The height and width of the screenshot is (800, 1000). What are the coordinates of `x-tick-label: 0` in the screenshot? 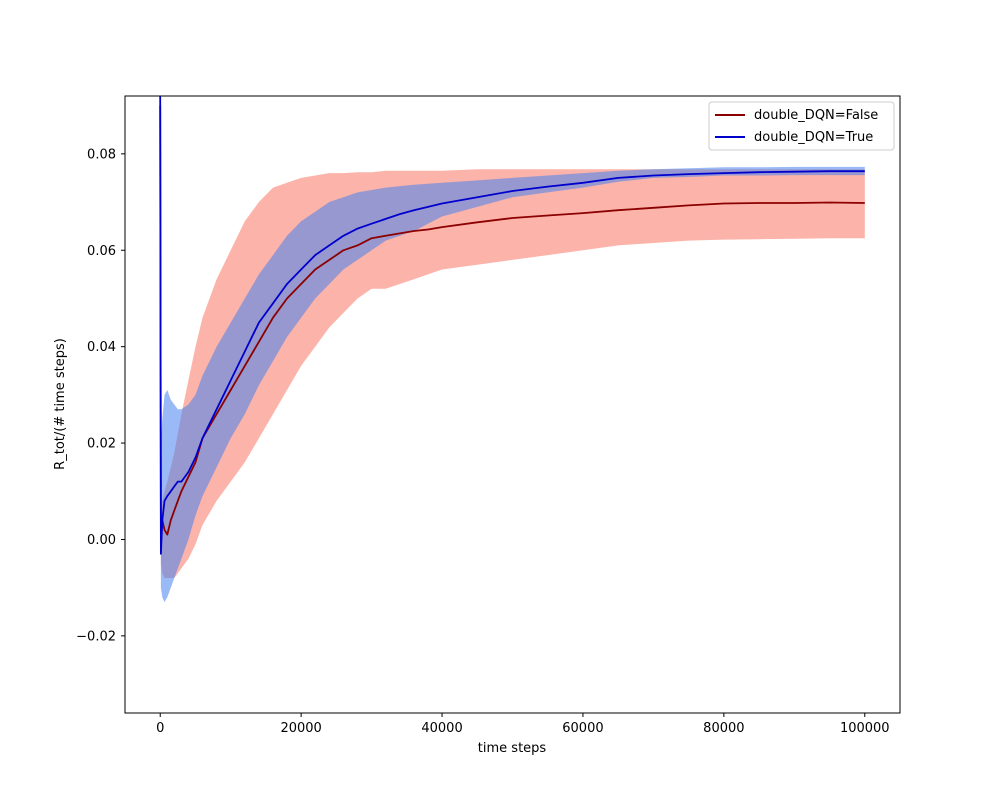 It's located at (160, 728).